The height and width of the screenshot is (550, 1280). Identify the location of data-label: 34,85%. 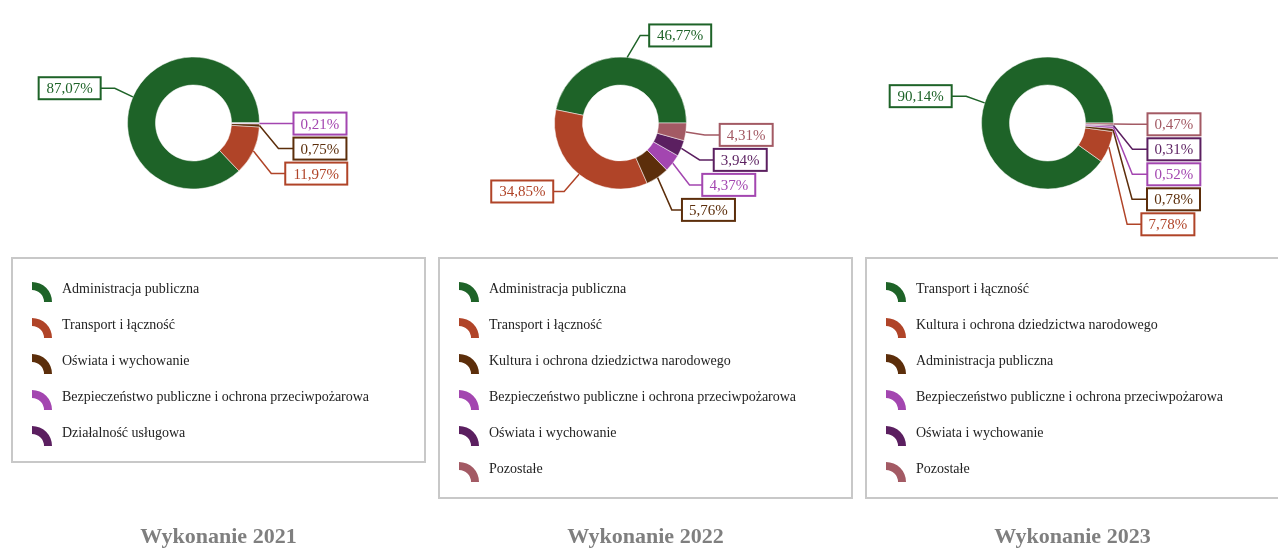
(522, 191).